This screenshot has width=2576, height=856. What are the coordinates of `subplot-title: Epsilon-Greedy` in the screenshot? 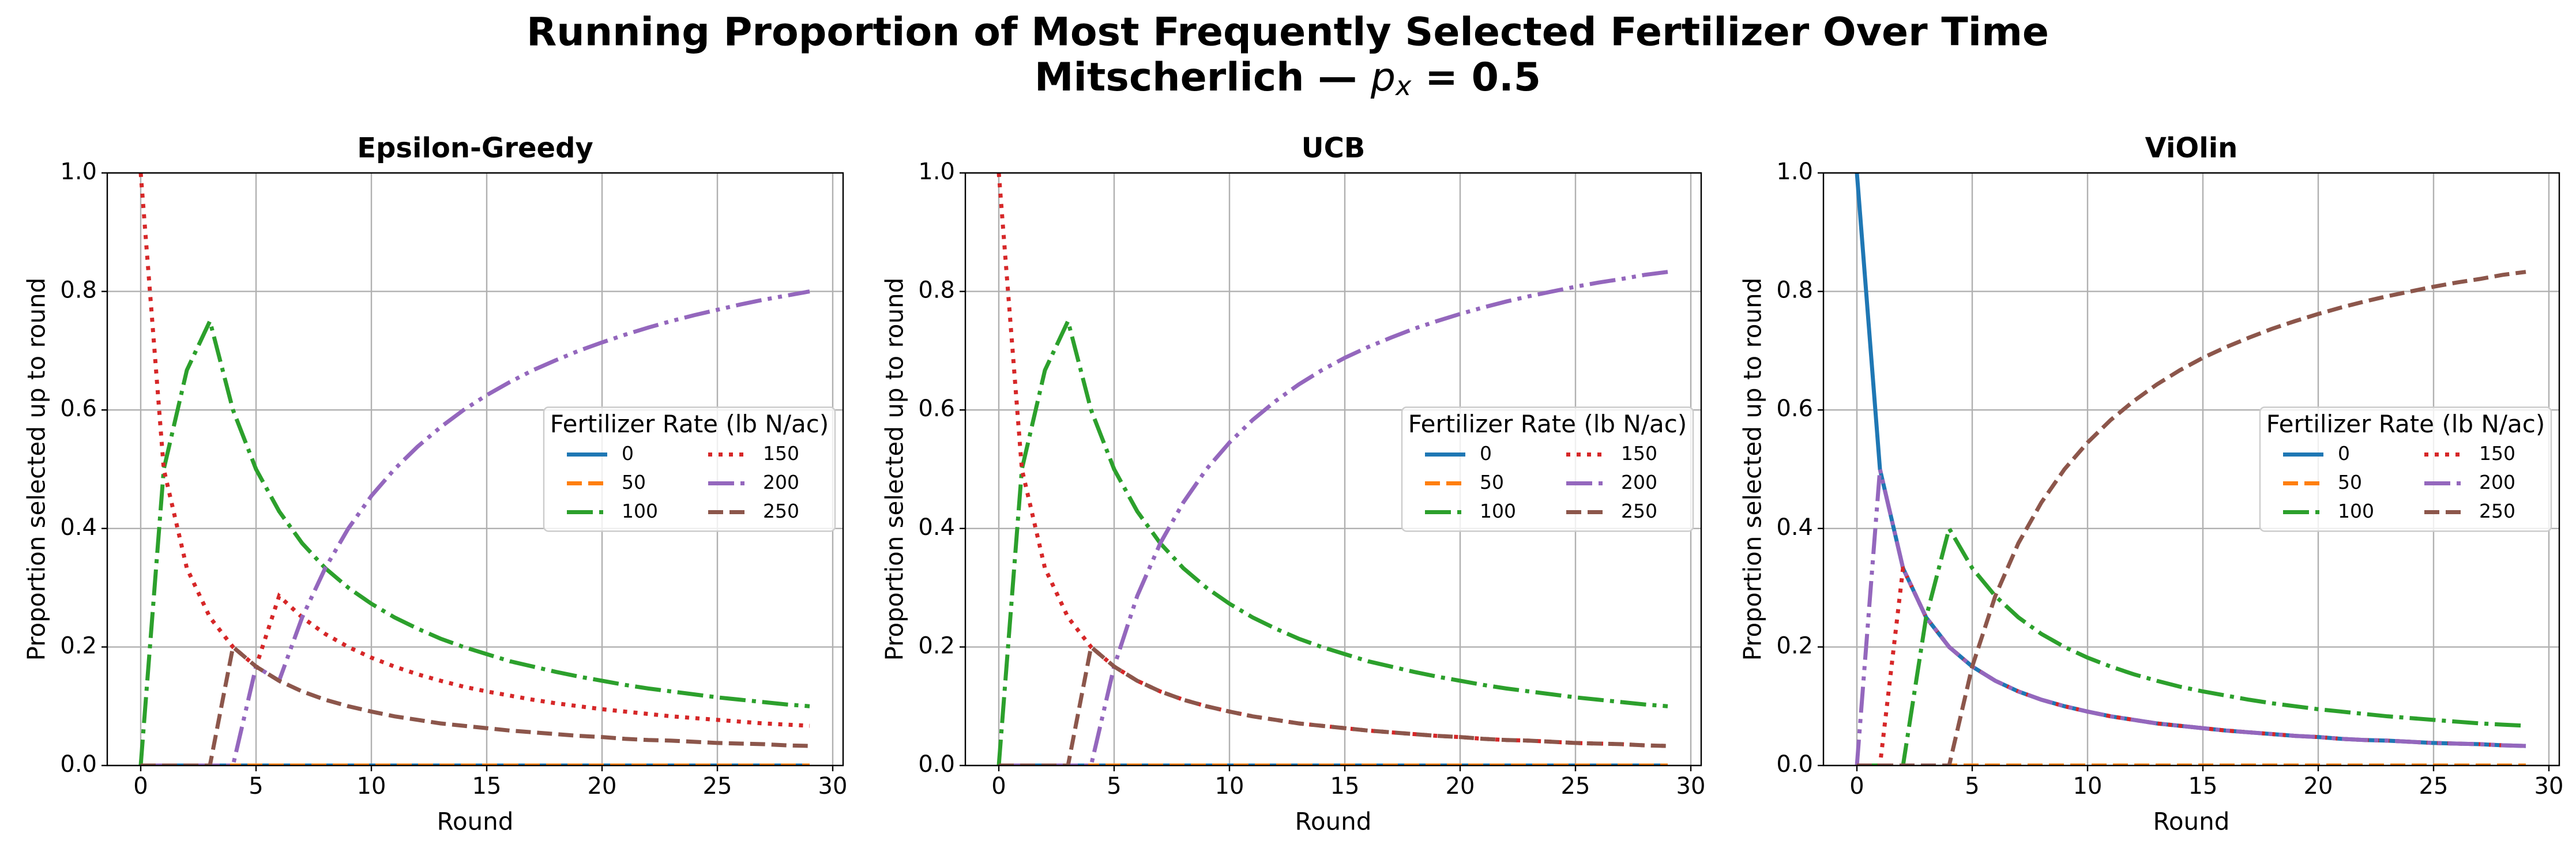 It's located at (475, 148).